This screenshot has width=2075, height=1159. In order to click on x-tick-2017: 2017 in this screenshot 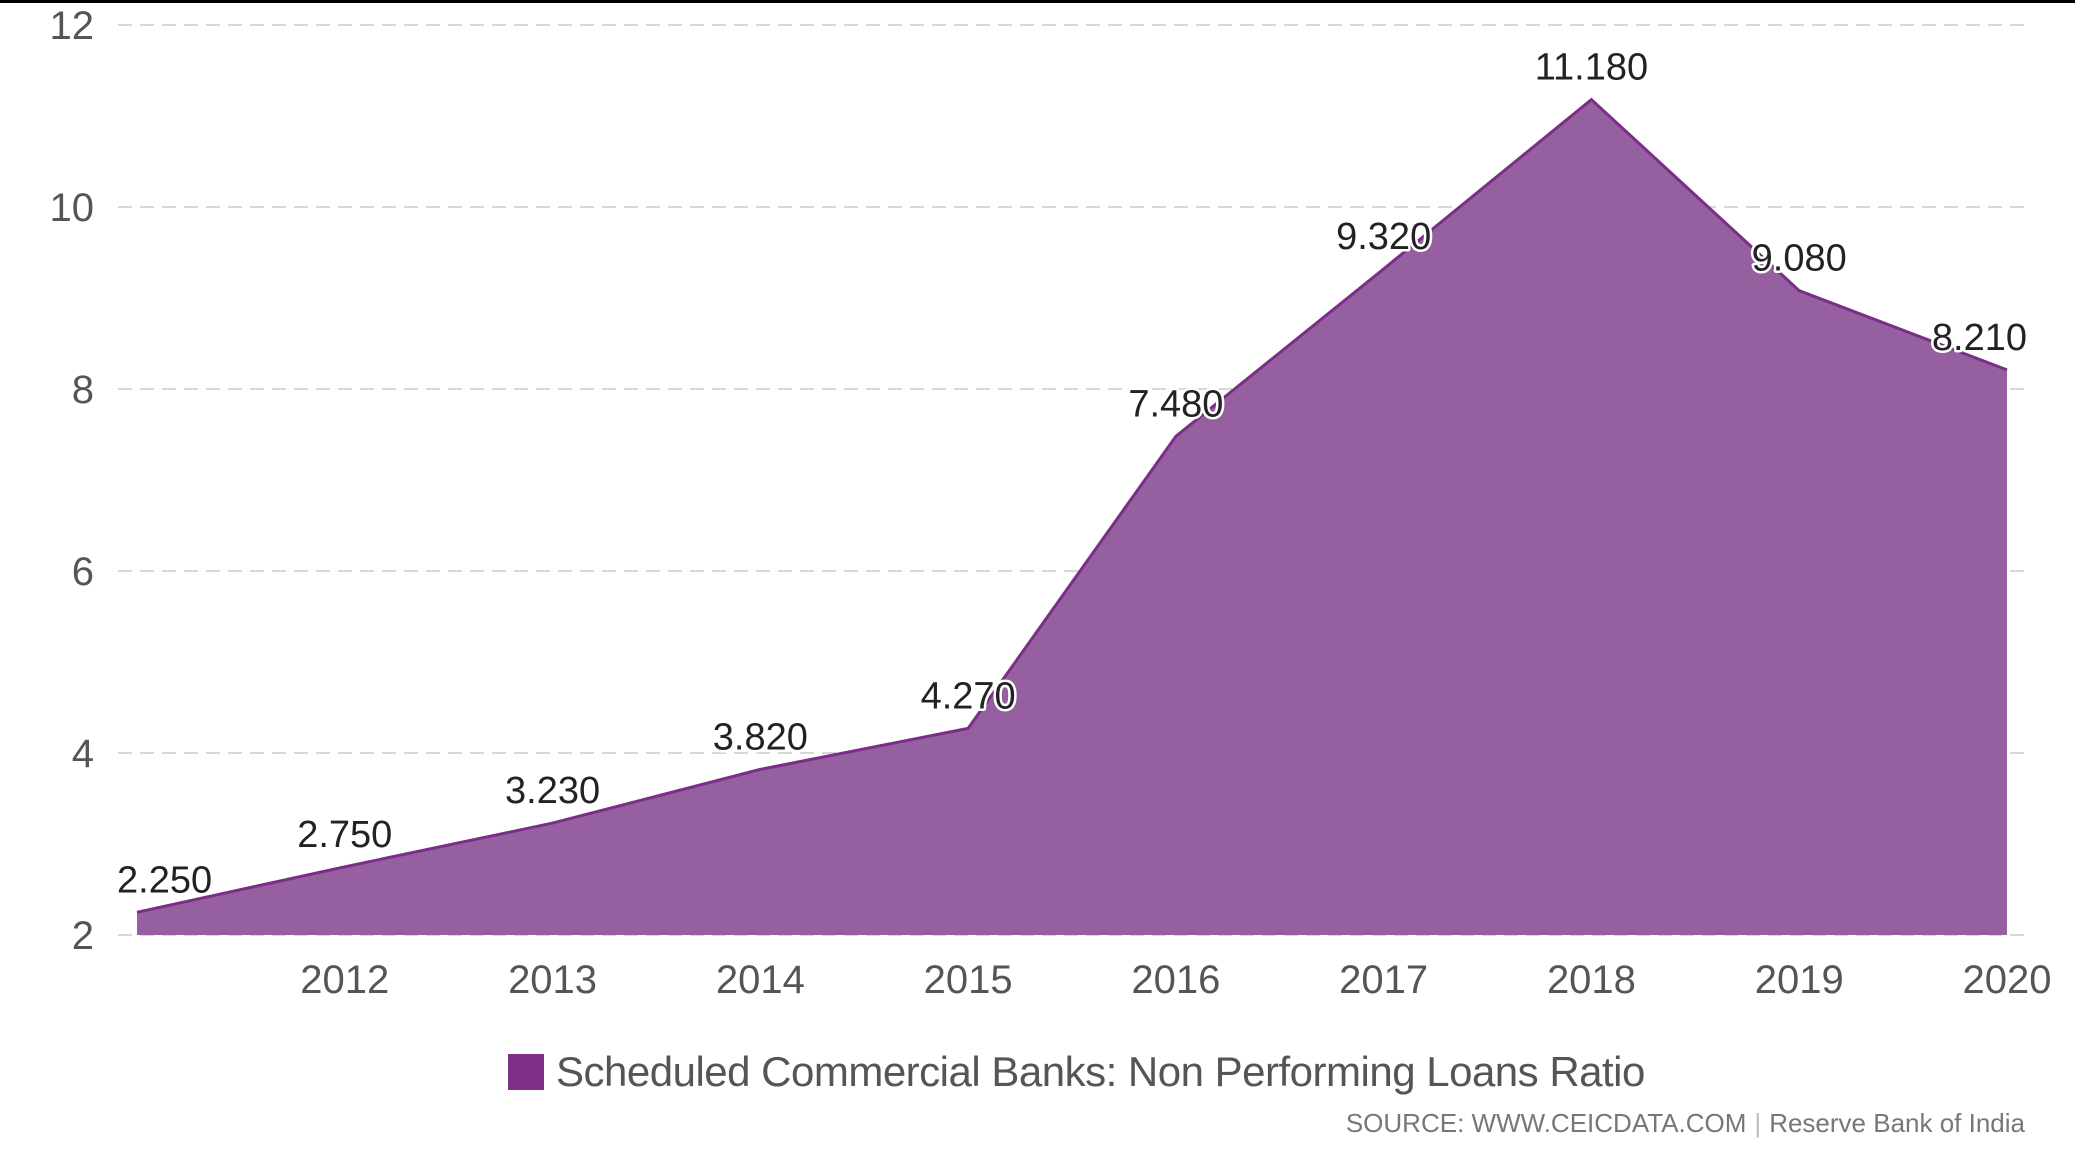, I will do `click(1383, 980)`.